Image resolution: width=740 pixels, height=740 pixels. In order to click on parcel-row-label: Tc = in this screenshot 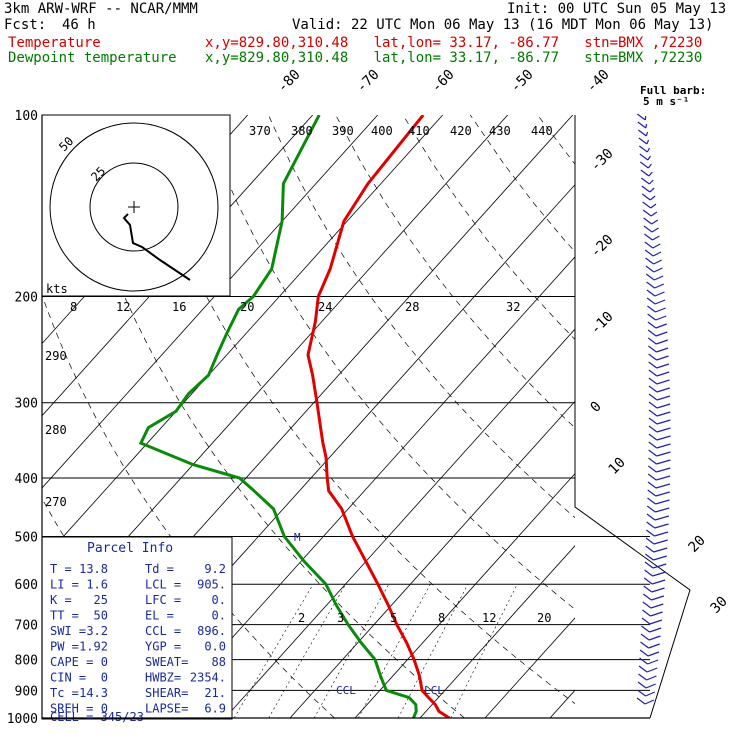, I will do `click(64, 693)`.